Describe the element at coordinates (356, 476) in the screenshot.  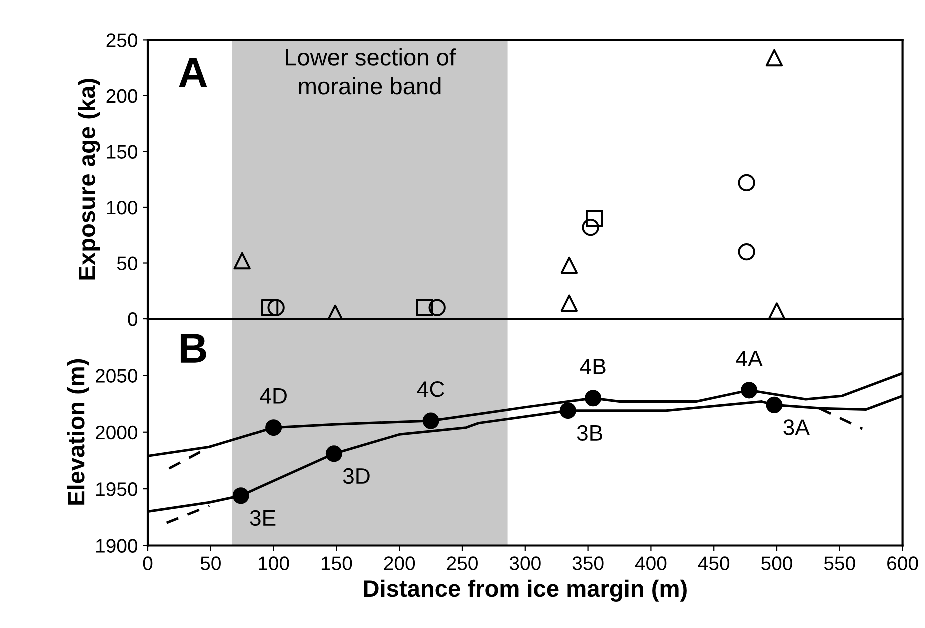
I see `annotation: 3D` at that location.